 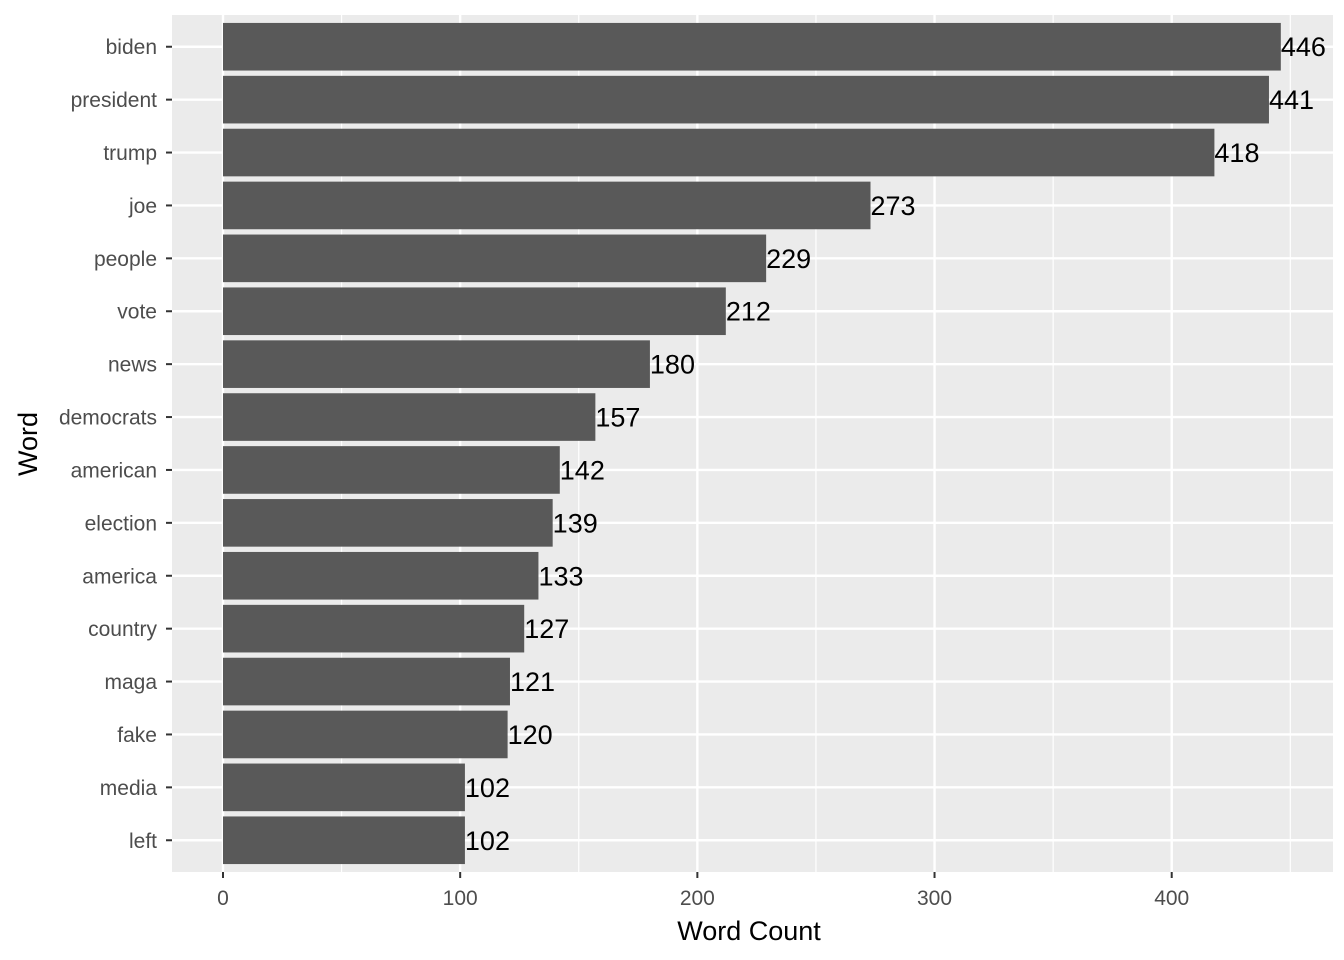 What do you see at coordinates (494, 258) in the screenshot?
I see `bar-people` at bounding box center [494, 258].